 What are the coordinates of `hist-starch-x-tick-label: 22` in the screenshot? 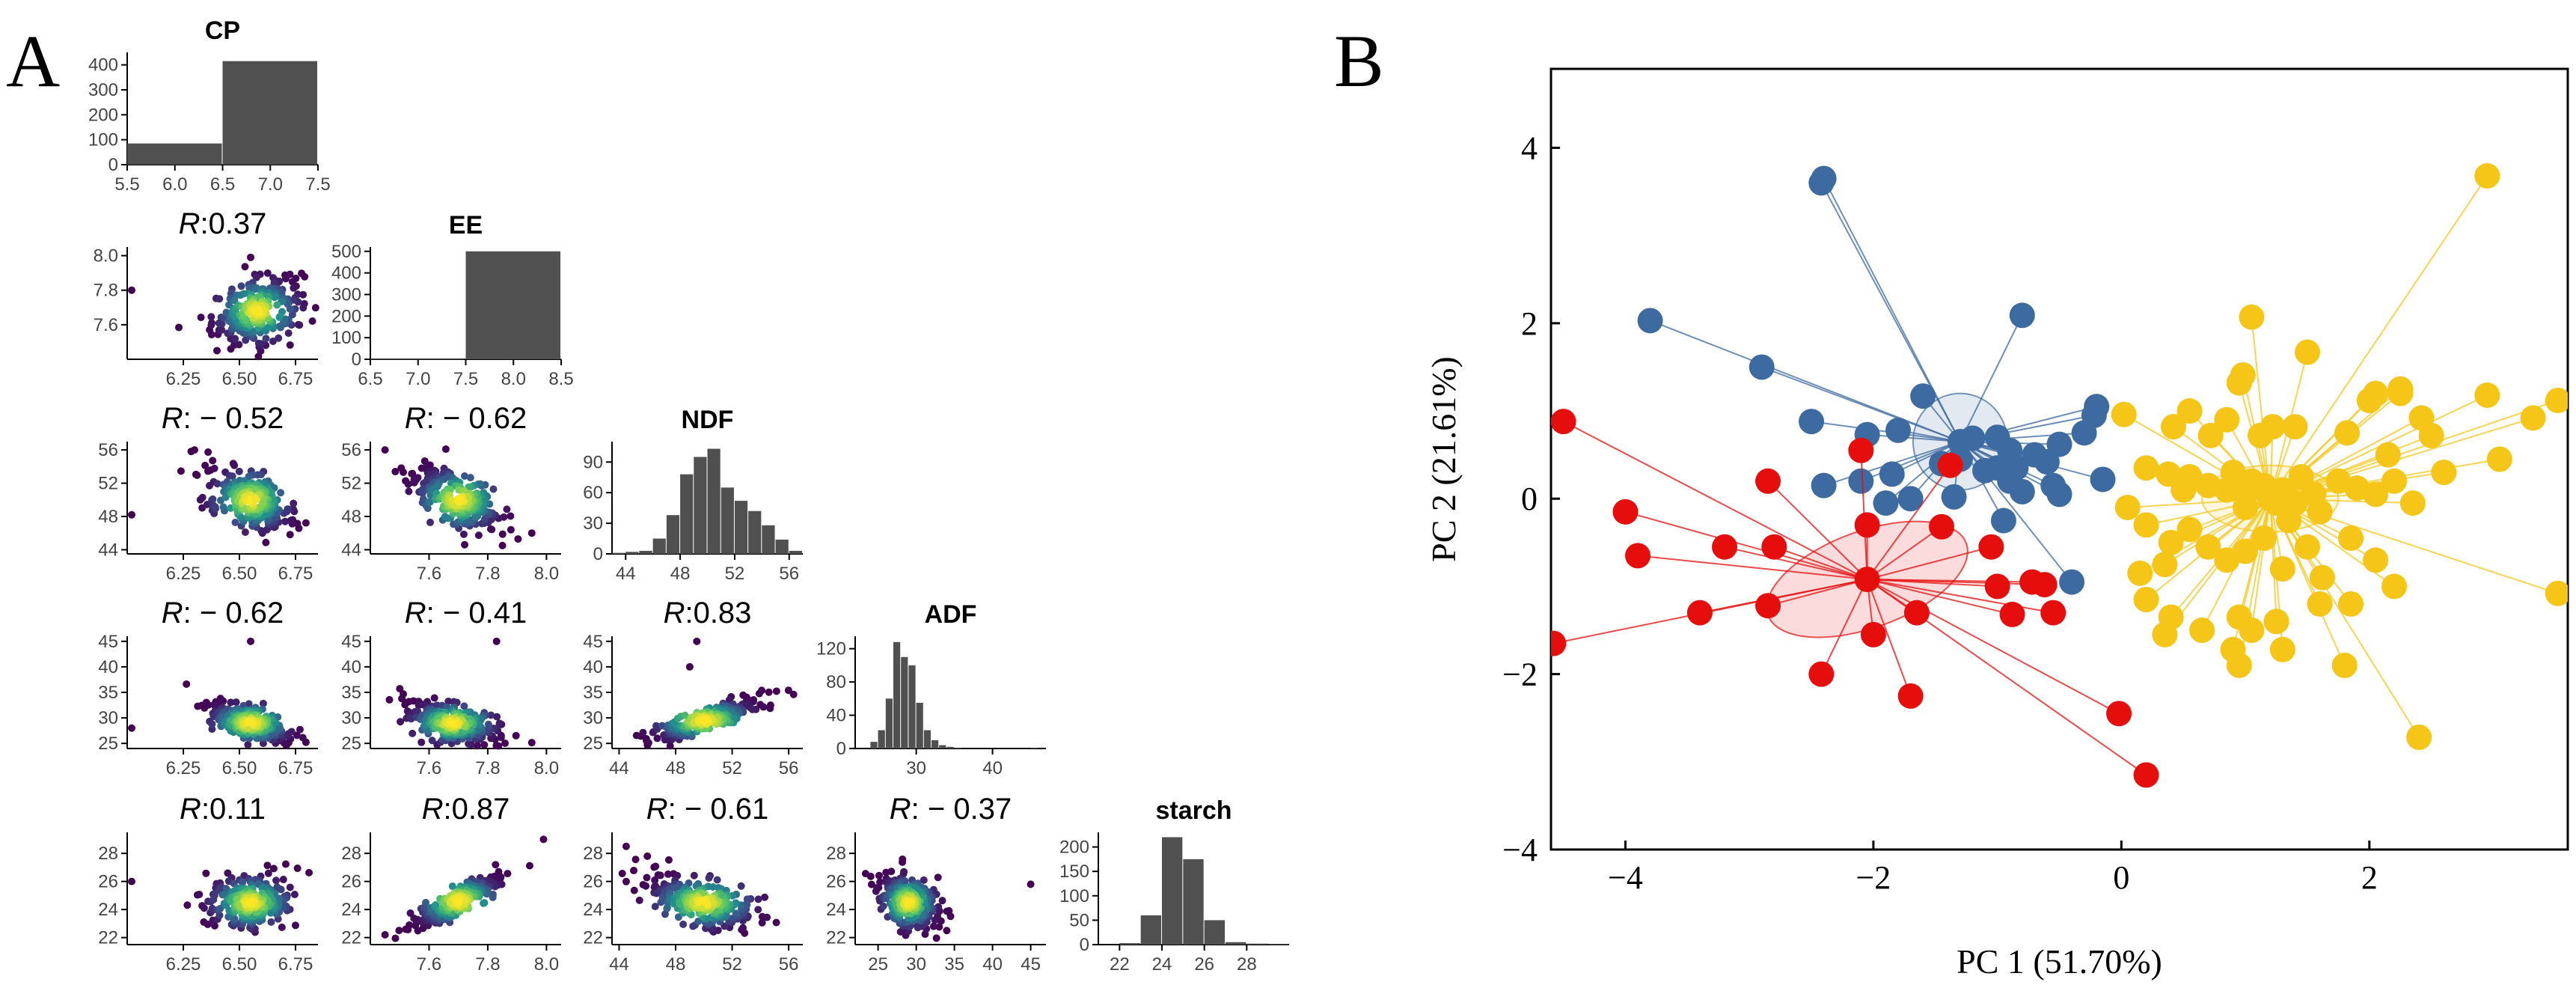 It's located at (1120, 964).